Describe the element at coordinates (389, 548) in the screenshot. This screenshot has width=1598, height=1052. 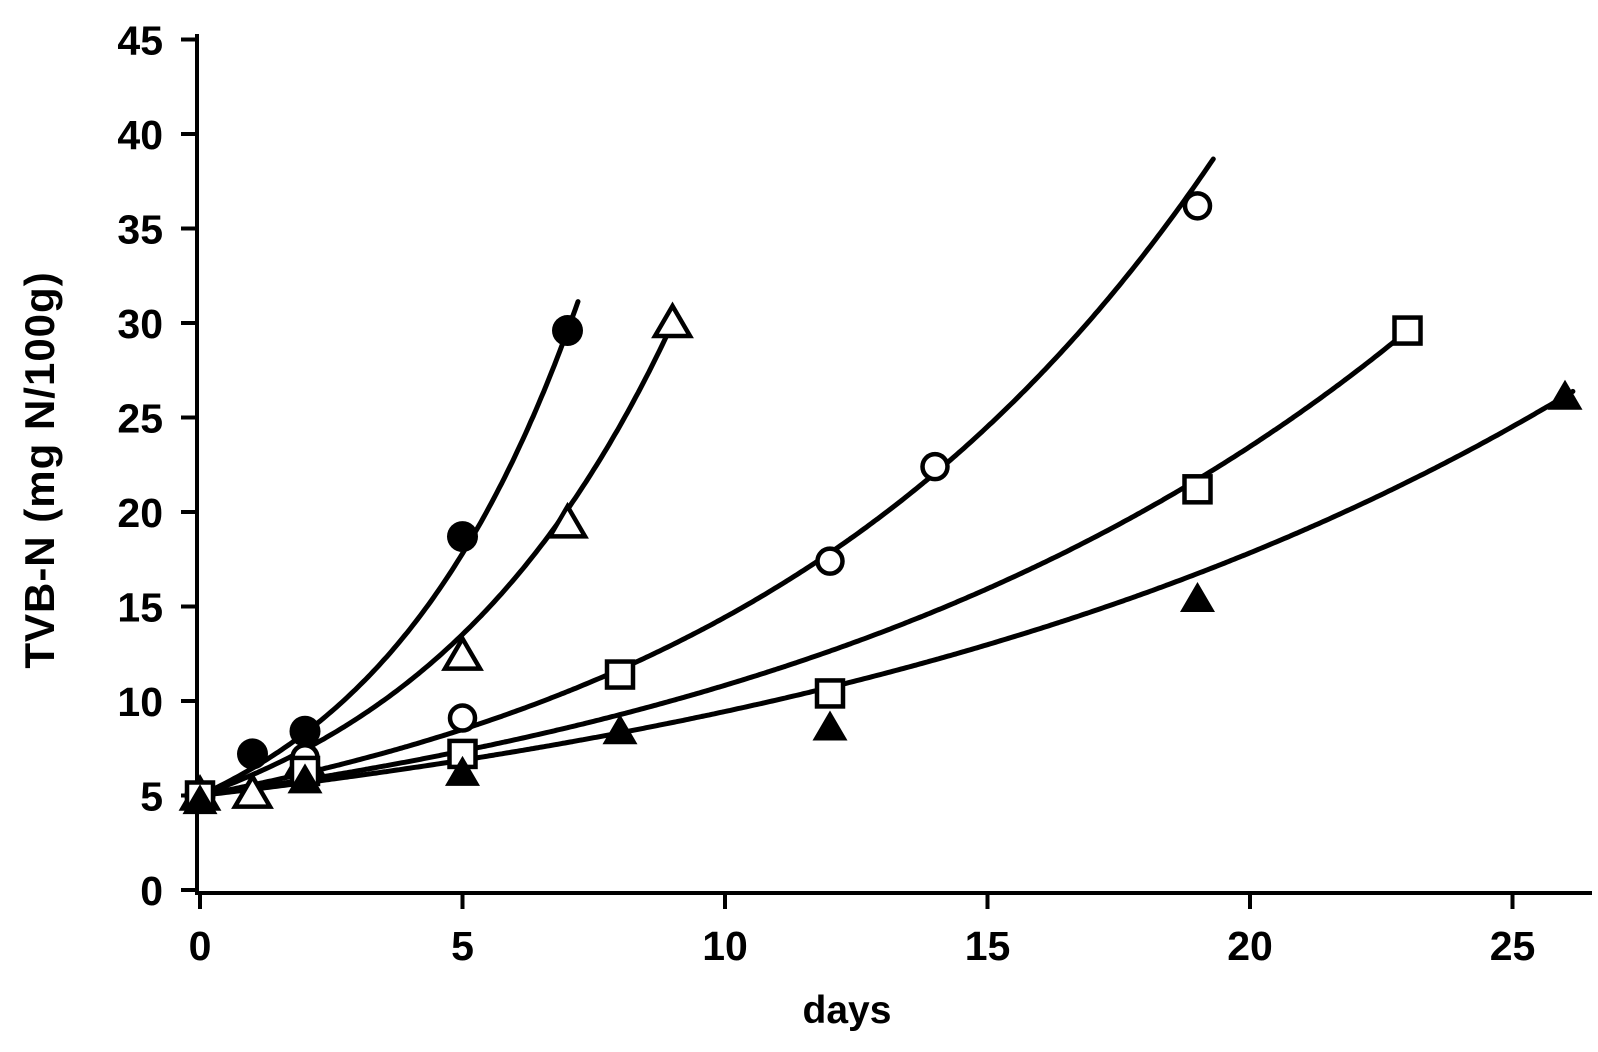
I see `filled-circle-series-trendline` at that location.